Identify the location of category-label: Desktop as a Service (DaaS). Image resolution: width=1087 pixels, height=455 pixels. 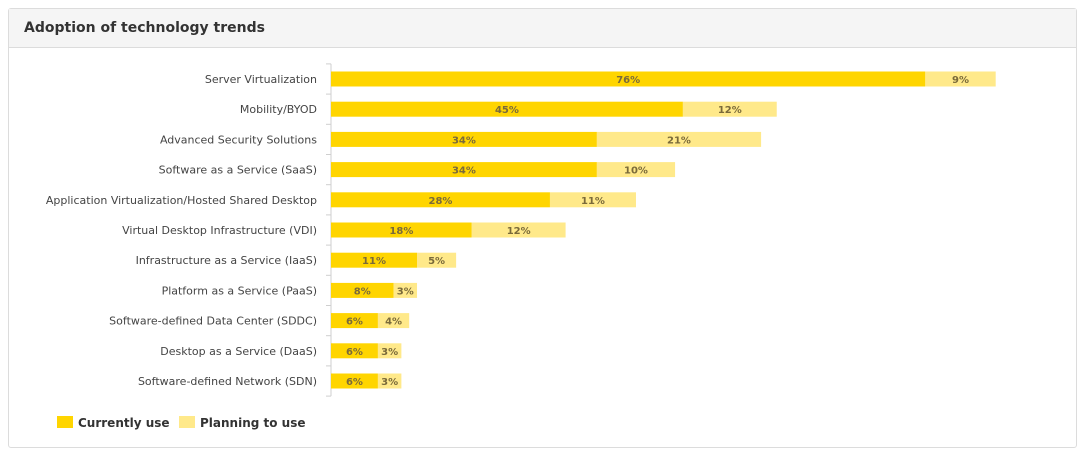
(238, 351).